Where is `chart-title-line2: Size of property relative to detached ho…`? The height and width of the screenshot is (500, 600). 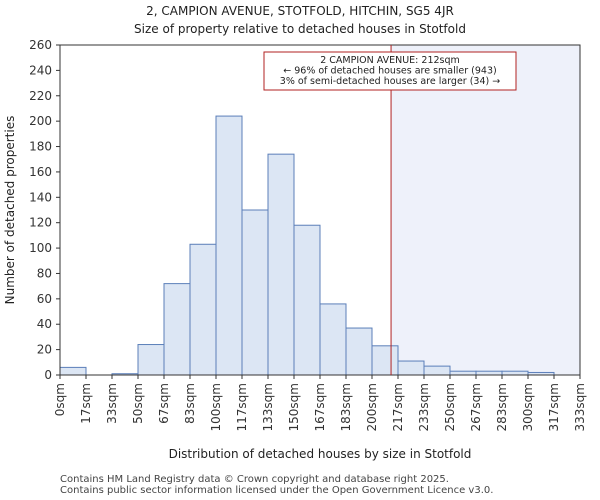 chart-title-line2: Size of property relative to detached ho… is located at coordinates (300, 29).